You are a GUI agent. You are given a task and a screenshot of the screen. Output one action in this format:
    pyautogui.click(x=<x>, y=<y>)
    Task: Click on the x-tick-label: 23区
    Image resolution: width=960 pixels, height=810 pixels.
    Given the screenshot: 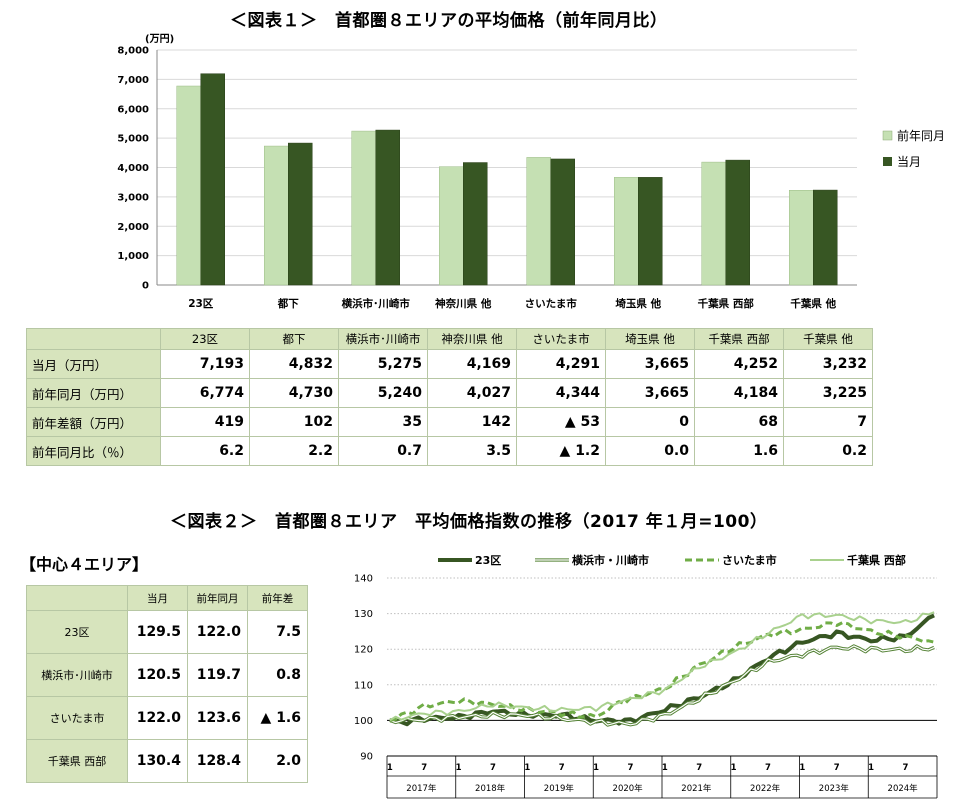 What is the action you would take?
    pyautogui.click(x=201, y=304)
    